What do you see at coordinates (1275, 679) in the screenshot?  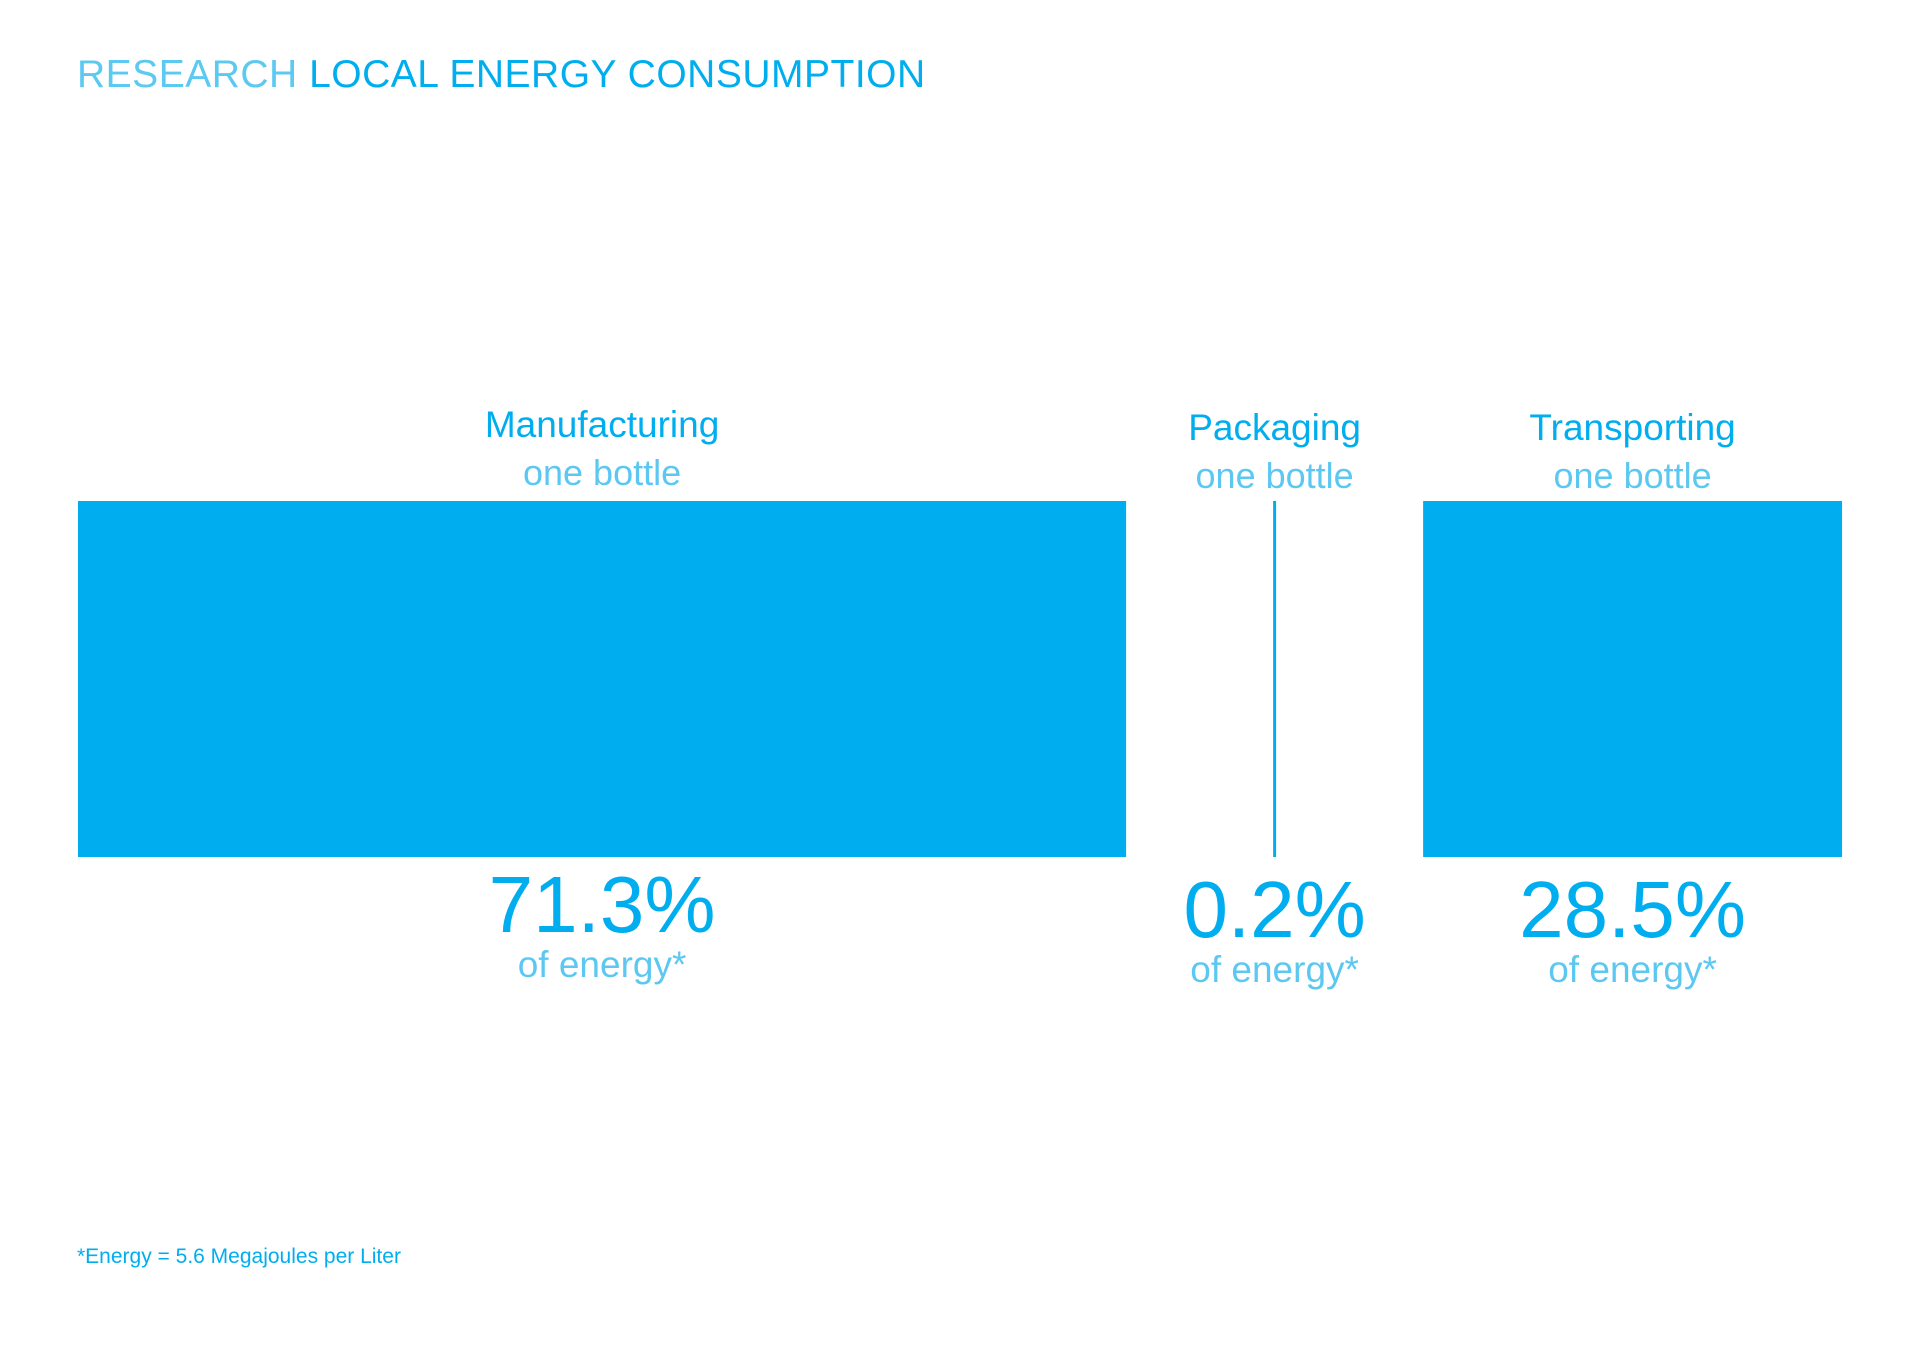 I see `bar-packaging` at bounding box center [1275, 679].